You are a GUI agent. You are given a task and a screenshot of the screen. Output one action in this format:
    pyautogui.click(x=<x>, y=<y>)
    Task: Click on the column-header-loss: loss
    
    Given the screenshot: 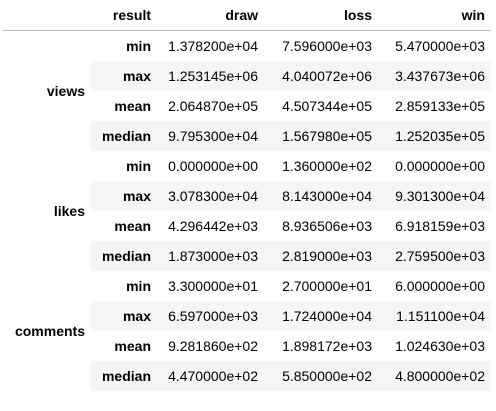 What is the action you would take?
    pyautogui.click(x=321, y=15)
    